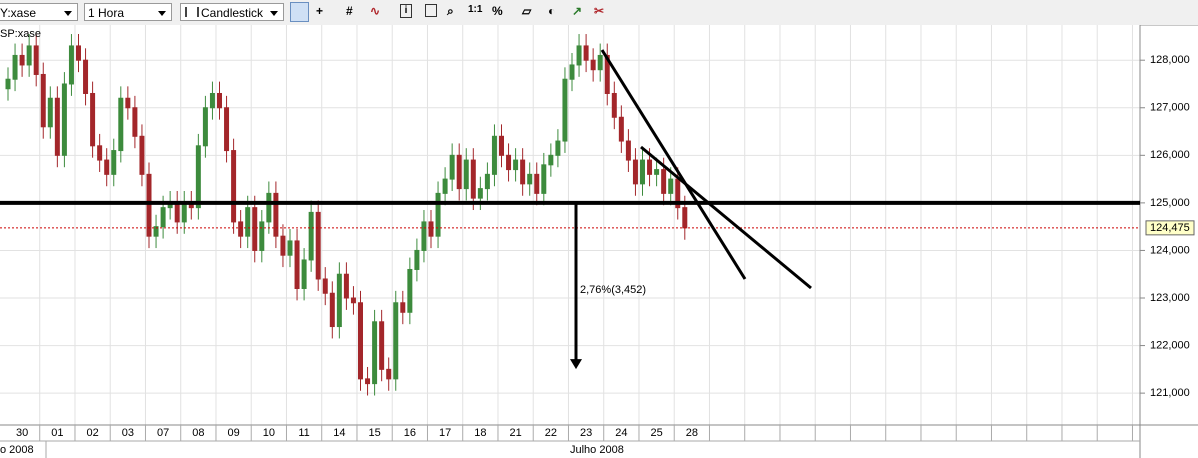 The height and width of the screenshot is (458, 1198). What do you see at coordinates (576, 364) in the screenshot?
I see `measure-arrow-head` at bounding box center [576, 364].